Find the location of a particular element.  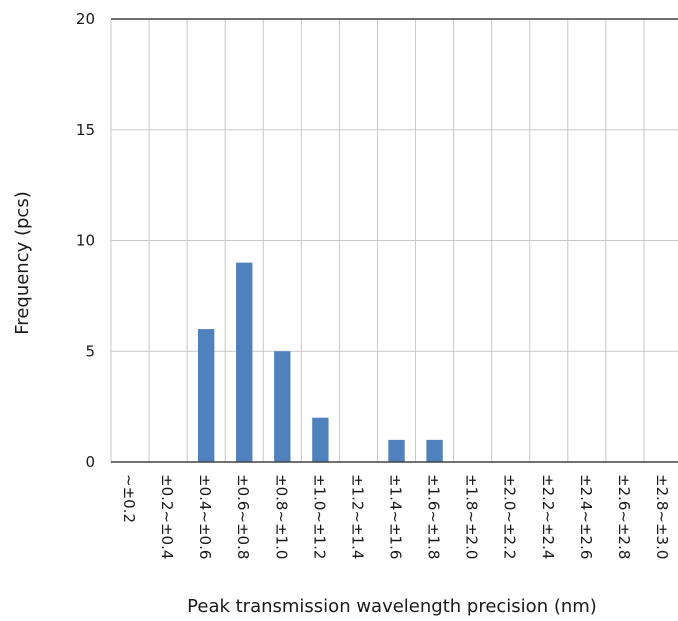

y-tick-label: 20 is located at coordinates (85, 19).